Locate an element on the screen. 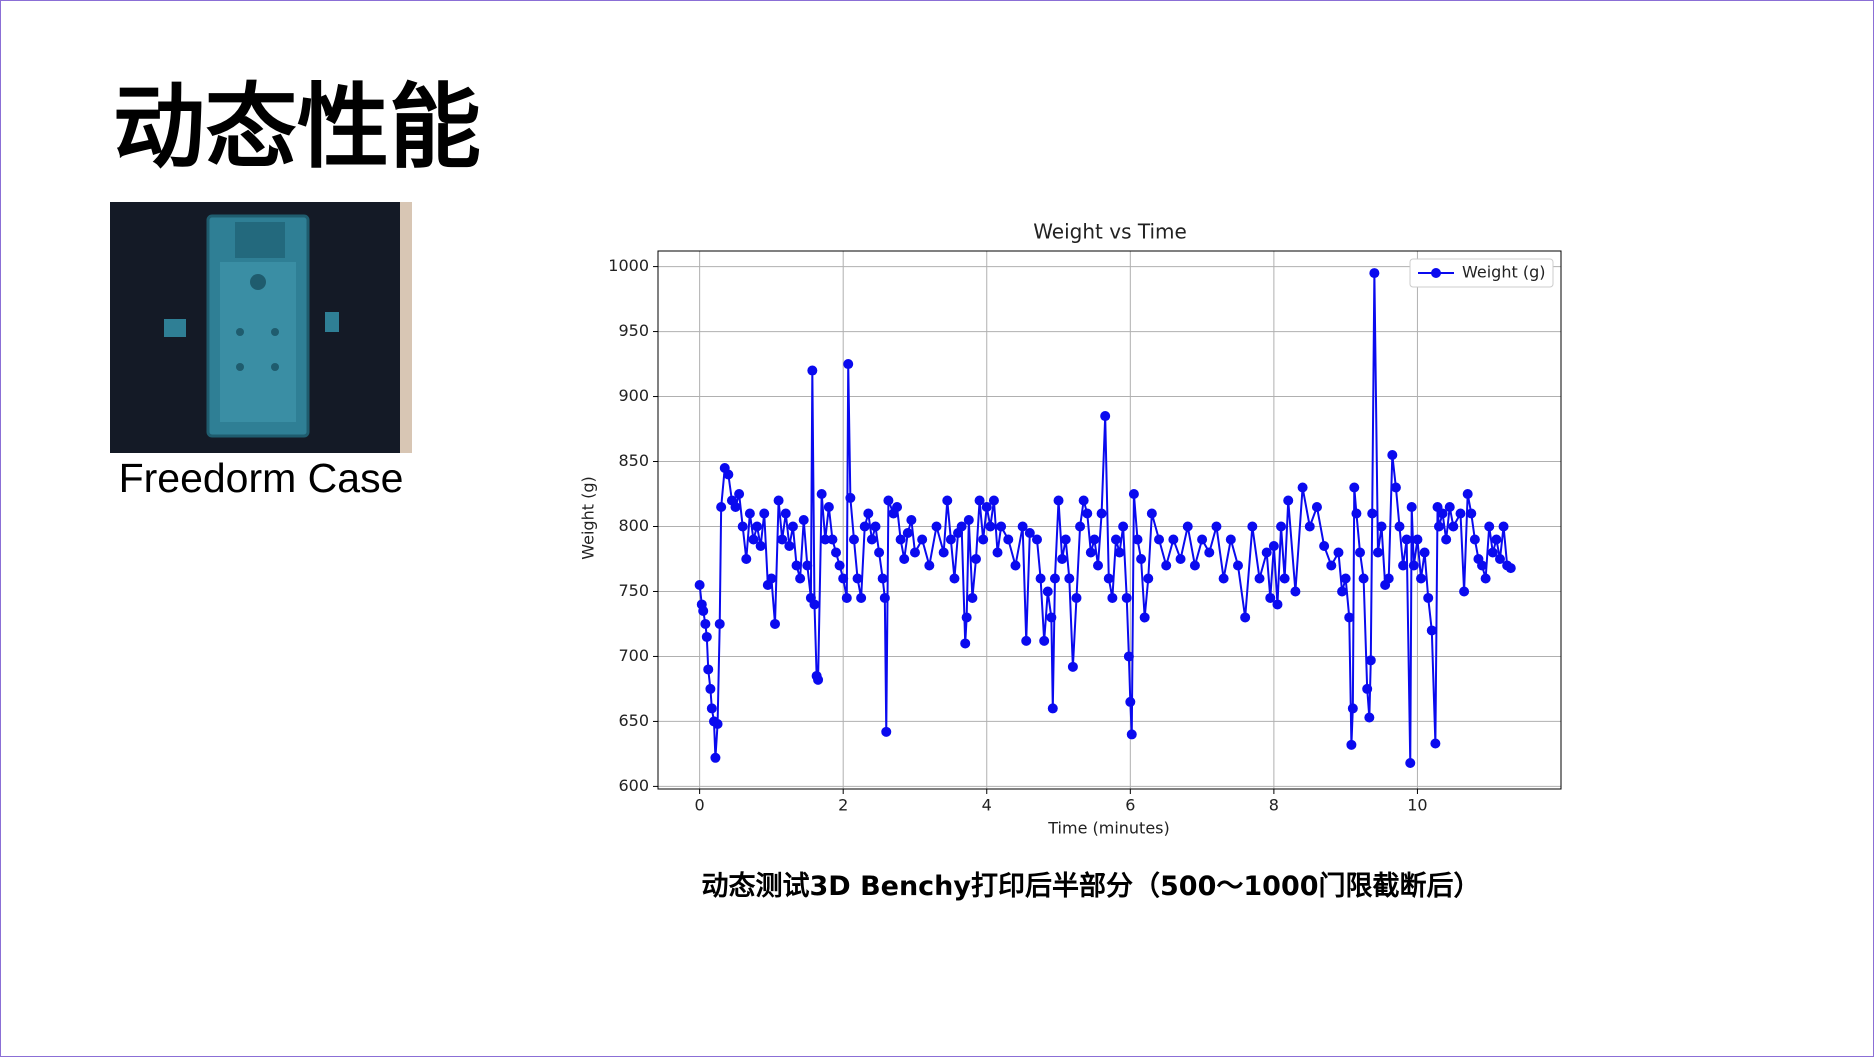 The width and height of the screenshot is (1874, 1057). y-axis-label: Weight (g) is located at coordinates (588, 517).